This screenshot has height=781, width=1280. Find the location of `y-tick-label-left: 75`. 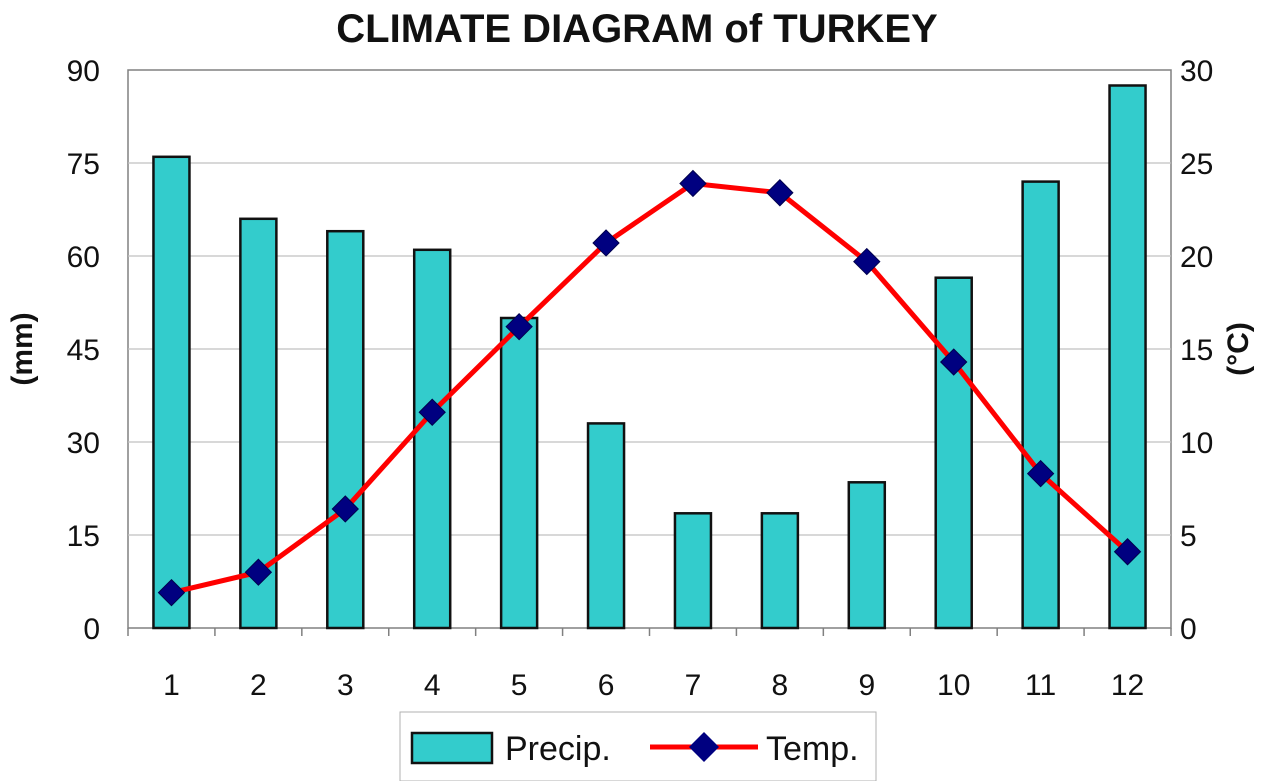

y-tick-label-left: 75 is located at coordinates (83, 164).